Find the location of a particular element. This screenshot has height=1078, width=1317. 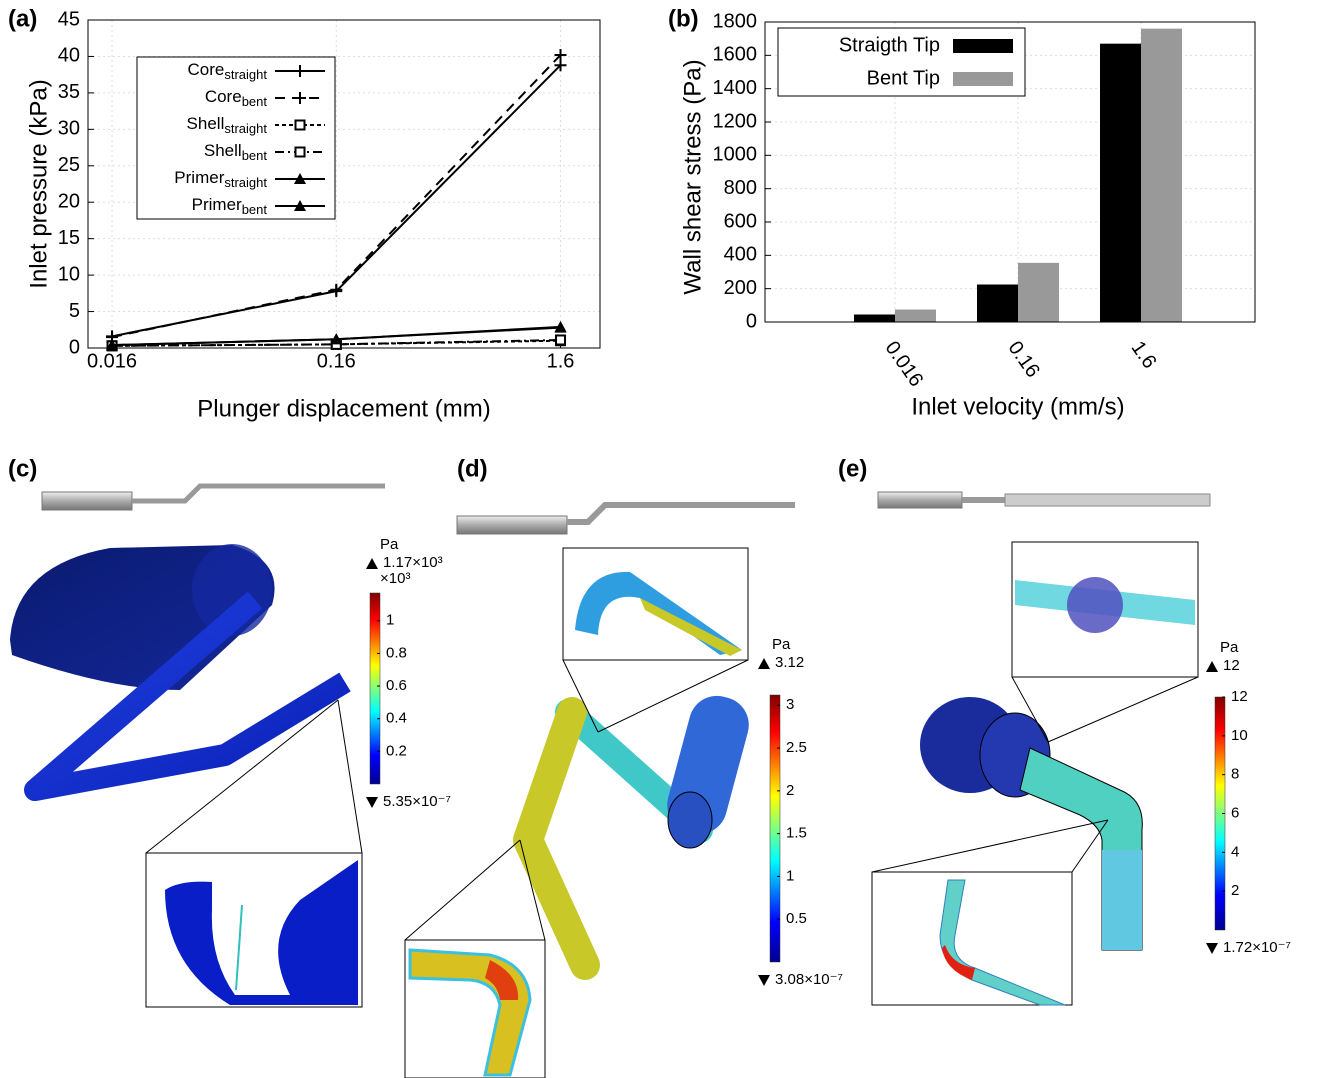

colorbar-multiplier: ×10³ is located at coordinates (395, 578).